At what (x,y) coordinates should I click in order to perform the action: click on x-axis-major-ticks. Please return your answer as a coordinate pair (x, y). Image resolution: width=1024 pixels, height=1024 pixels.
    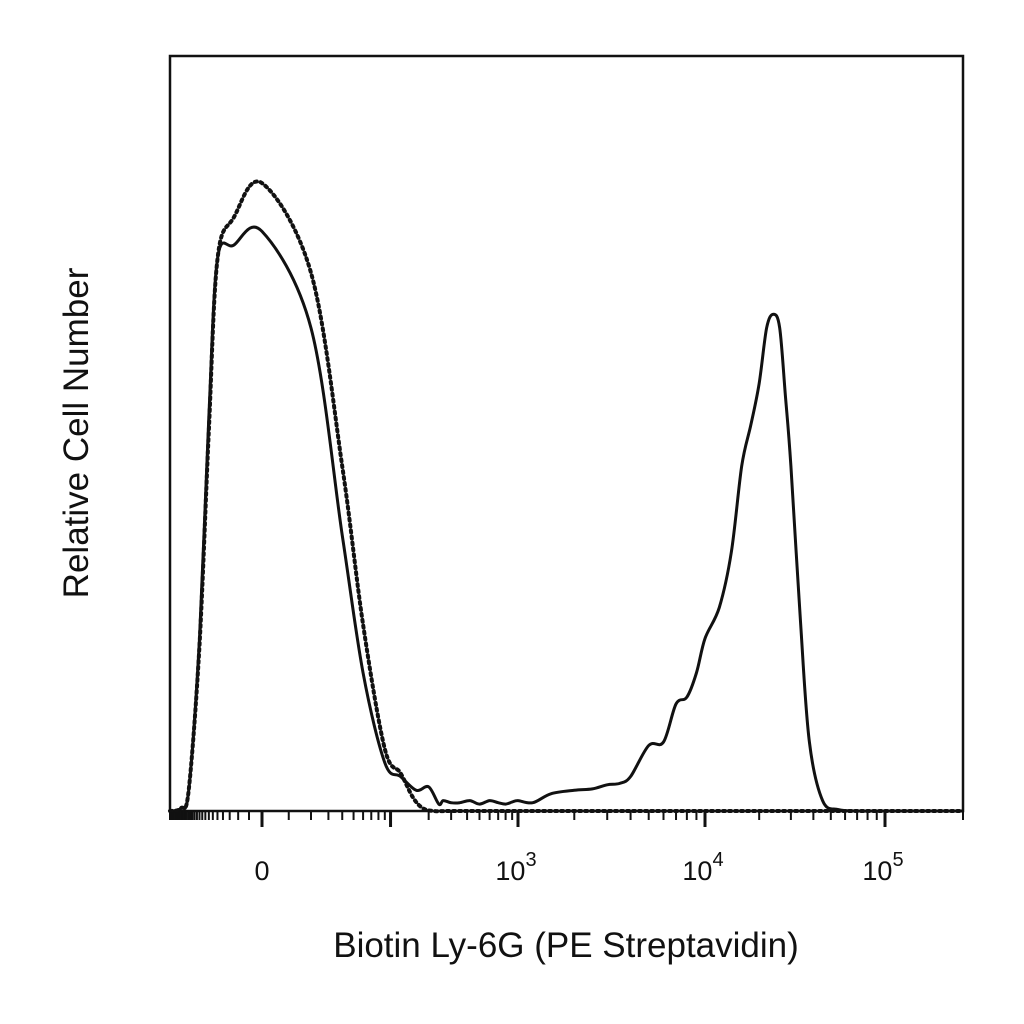
    Looking at the image, I should click on (573, 819).